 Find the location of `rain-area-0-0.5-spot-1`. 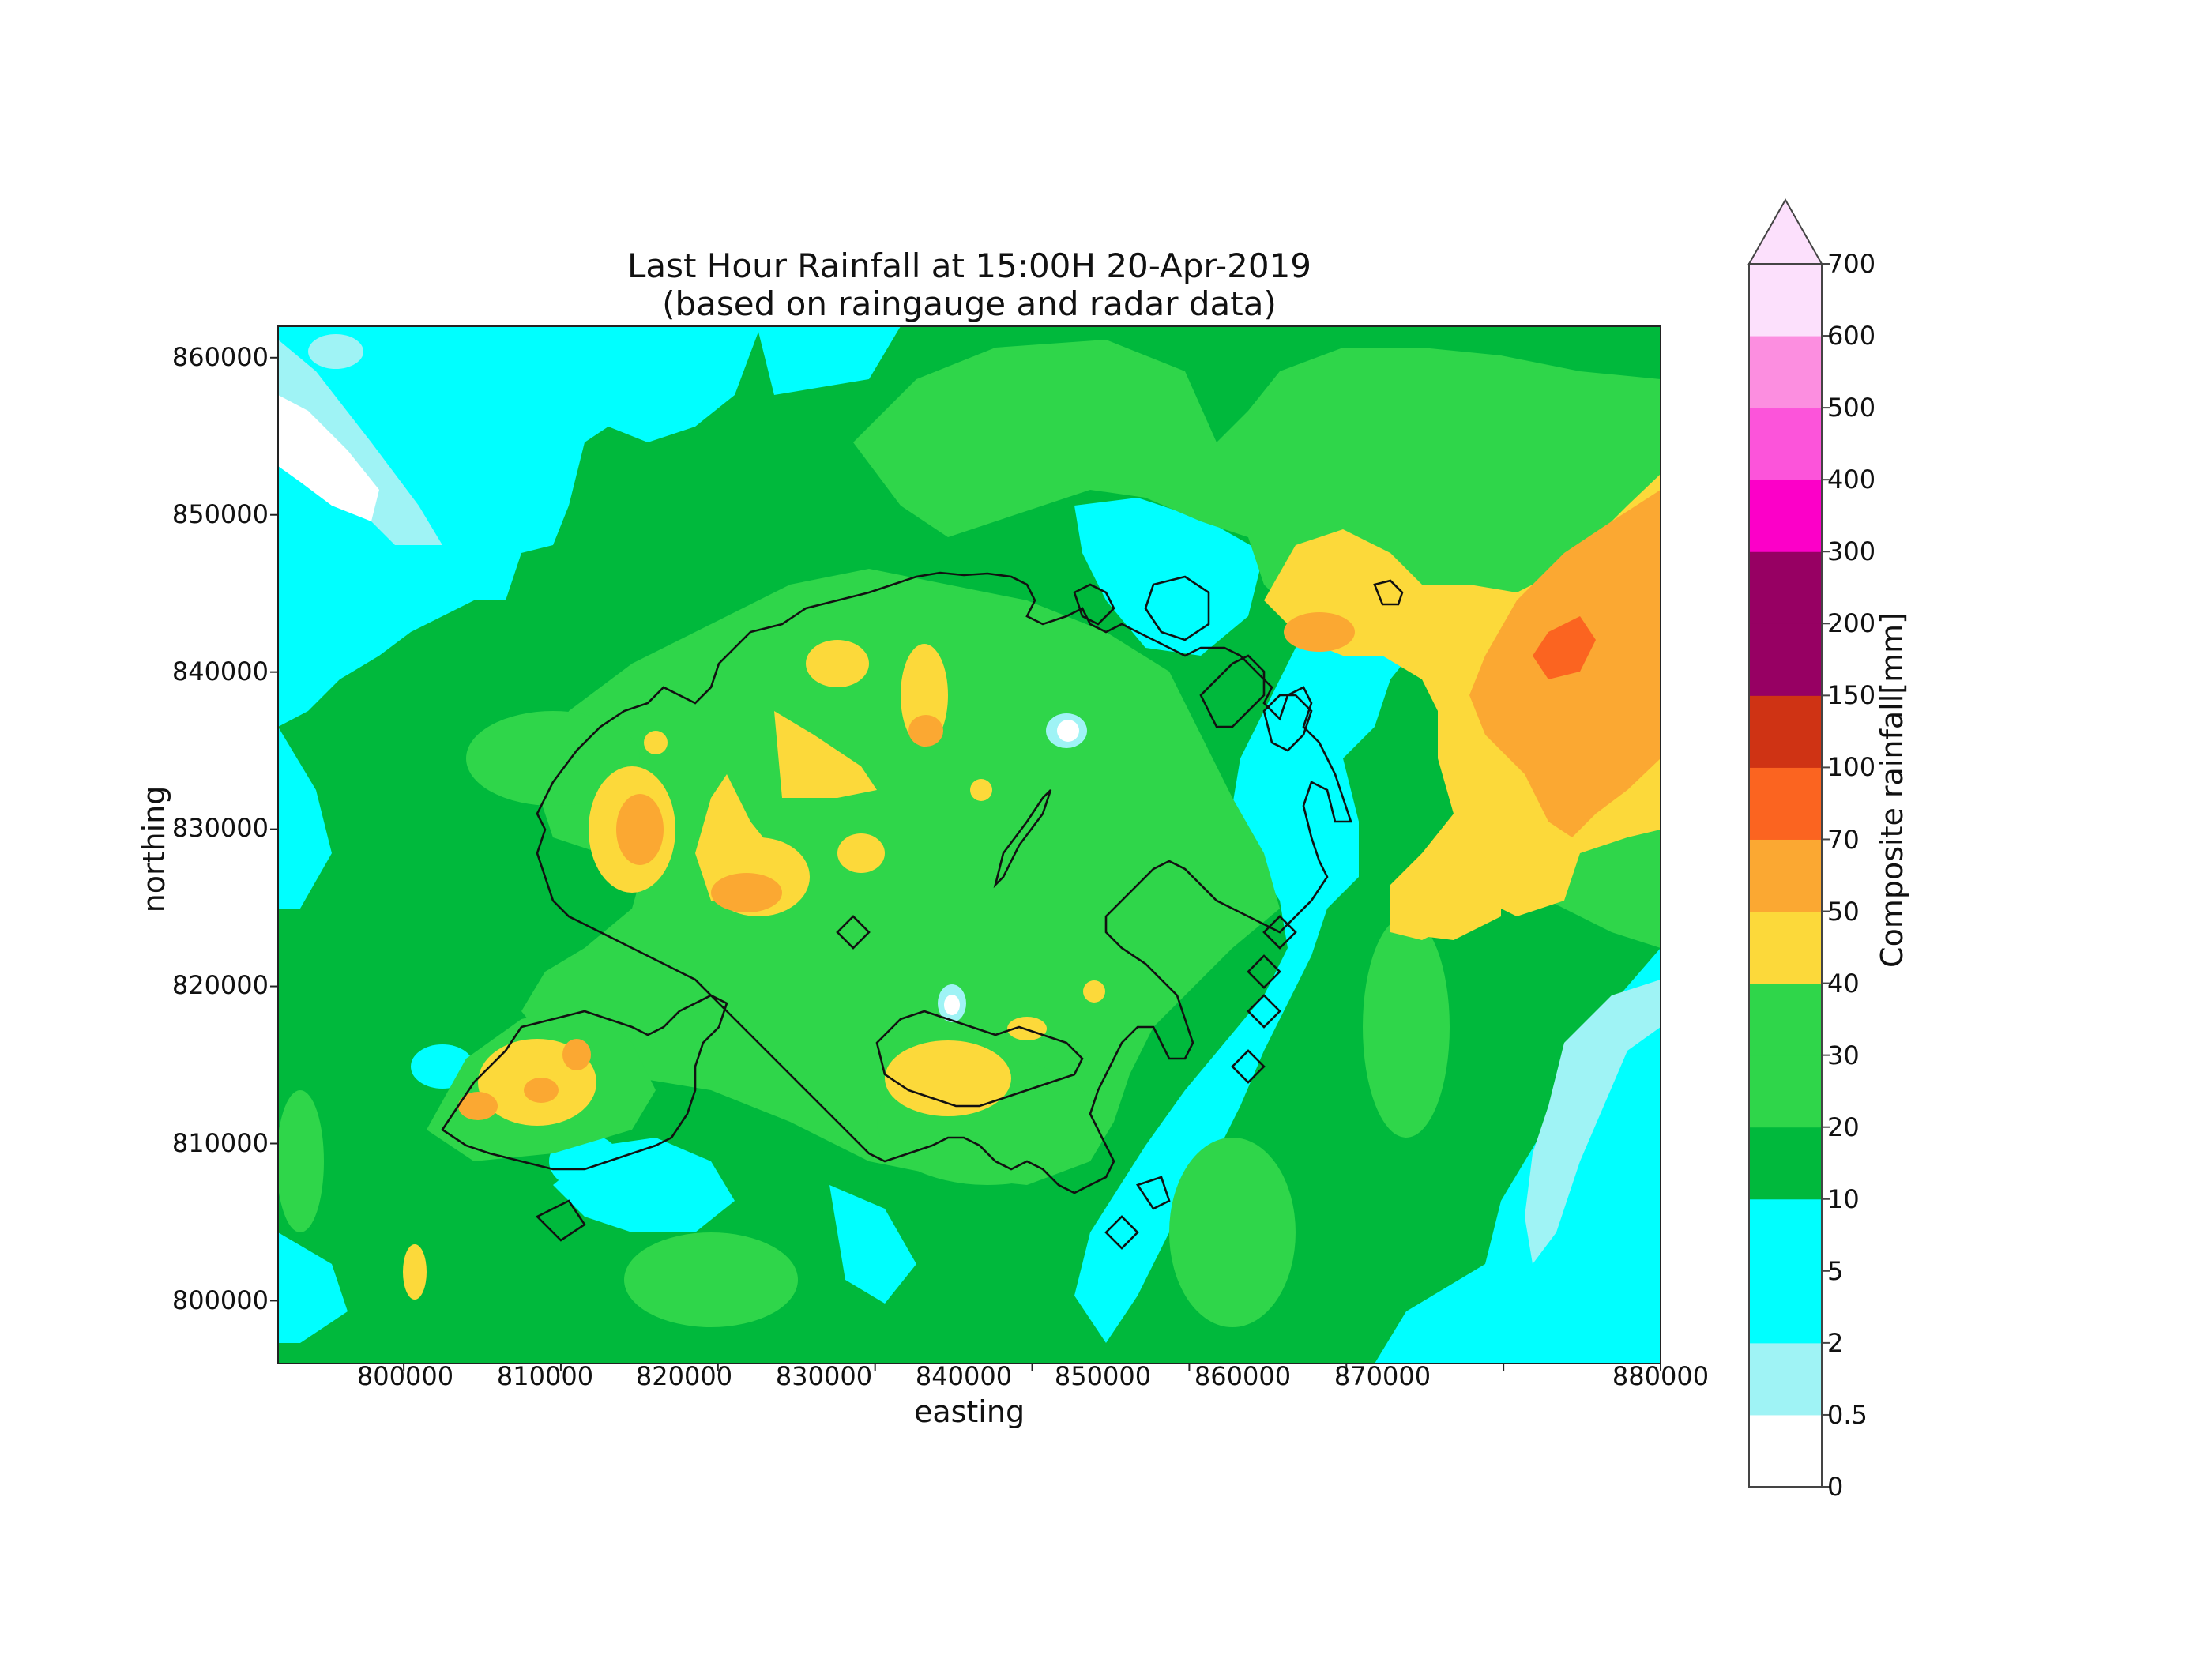

rain-area-0-0.5-spot-1 is located at coordinates (1068, 731).